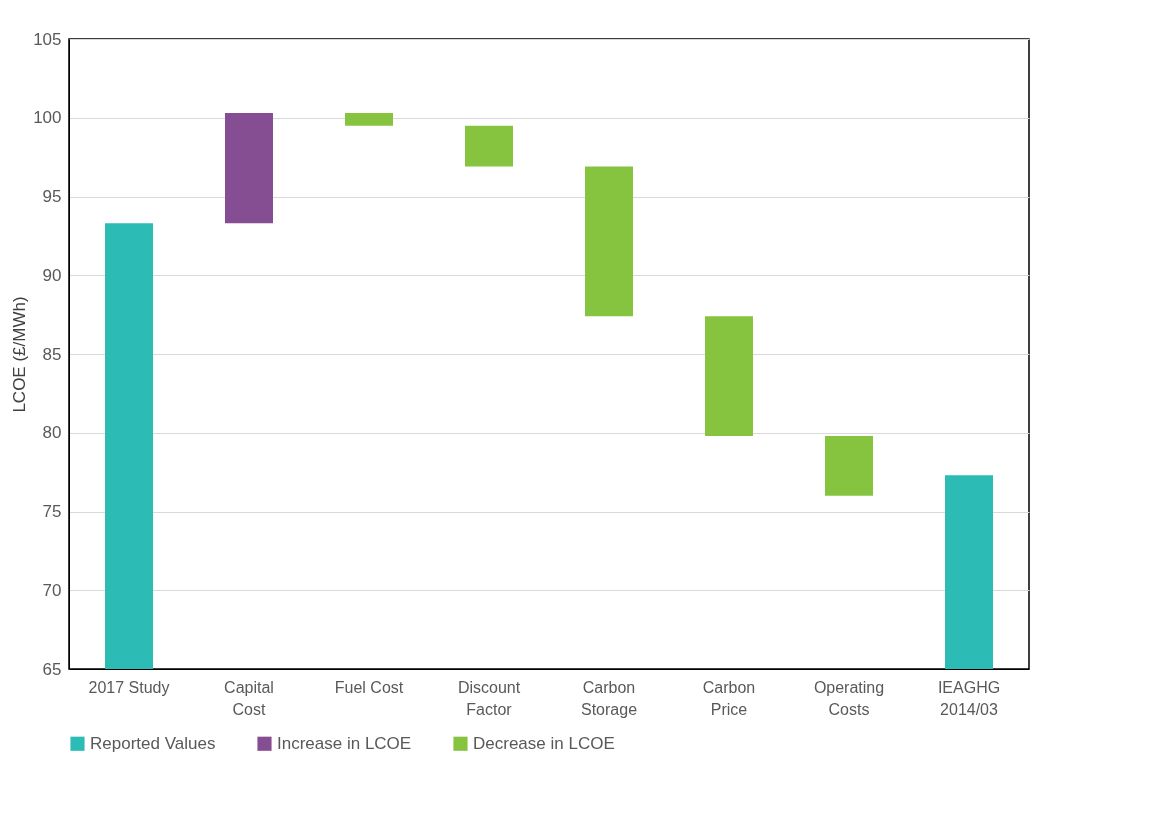  Describe the element at coordinates (344, 743) in the screenshot. I see `legend-label: Increase in LCOE` at that location.